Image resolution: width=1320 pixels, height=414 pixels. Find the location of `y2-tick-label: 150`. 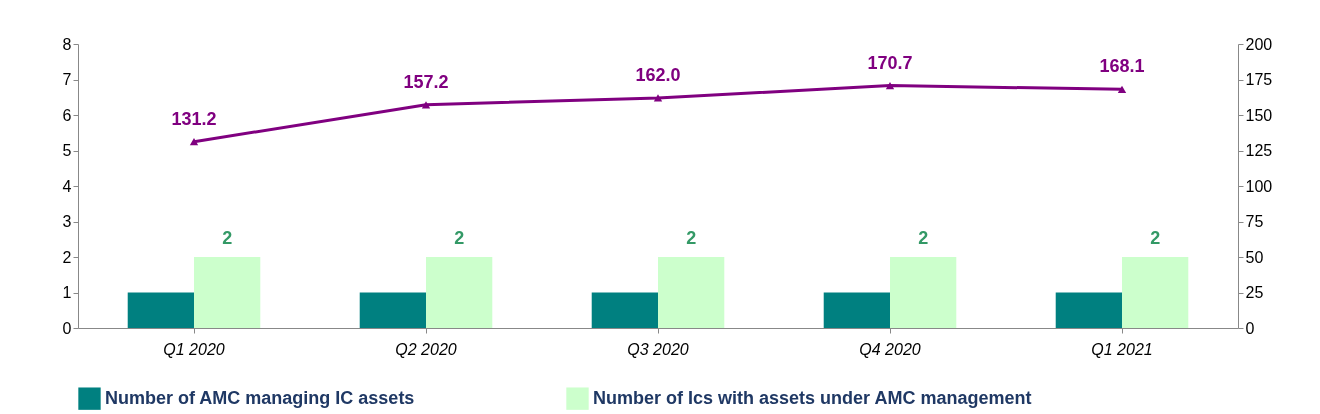

y2-tick-label: 150 is located at coordinates (1259, 115).